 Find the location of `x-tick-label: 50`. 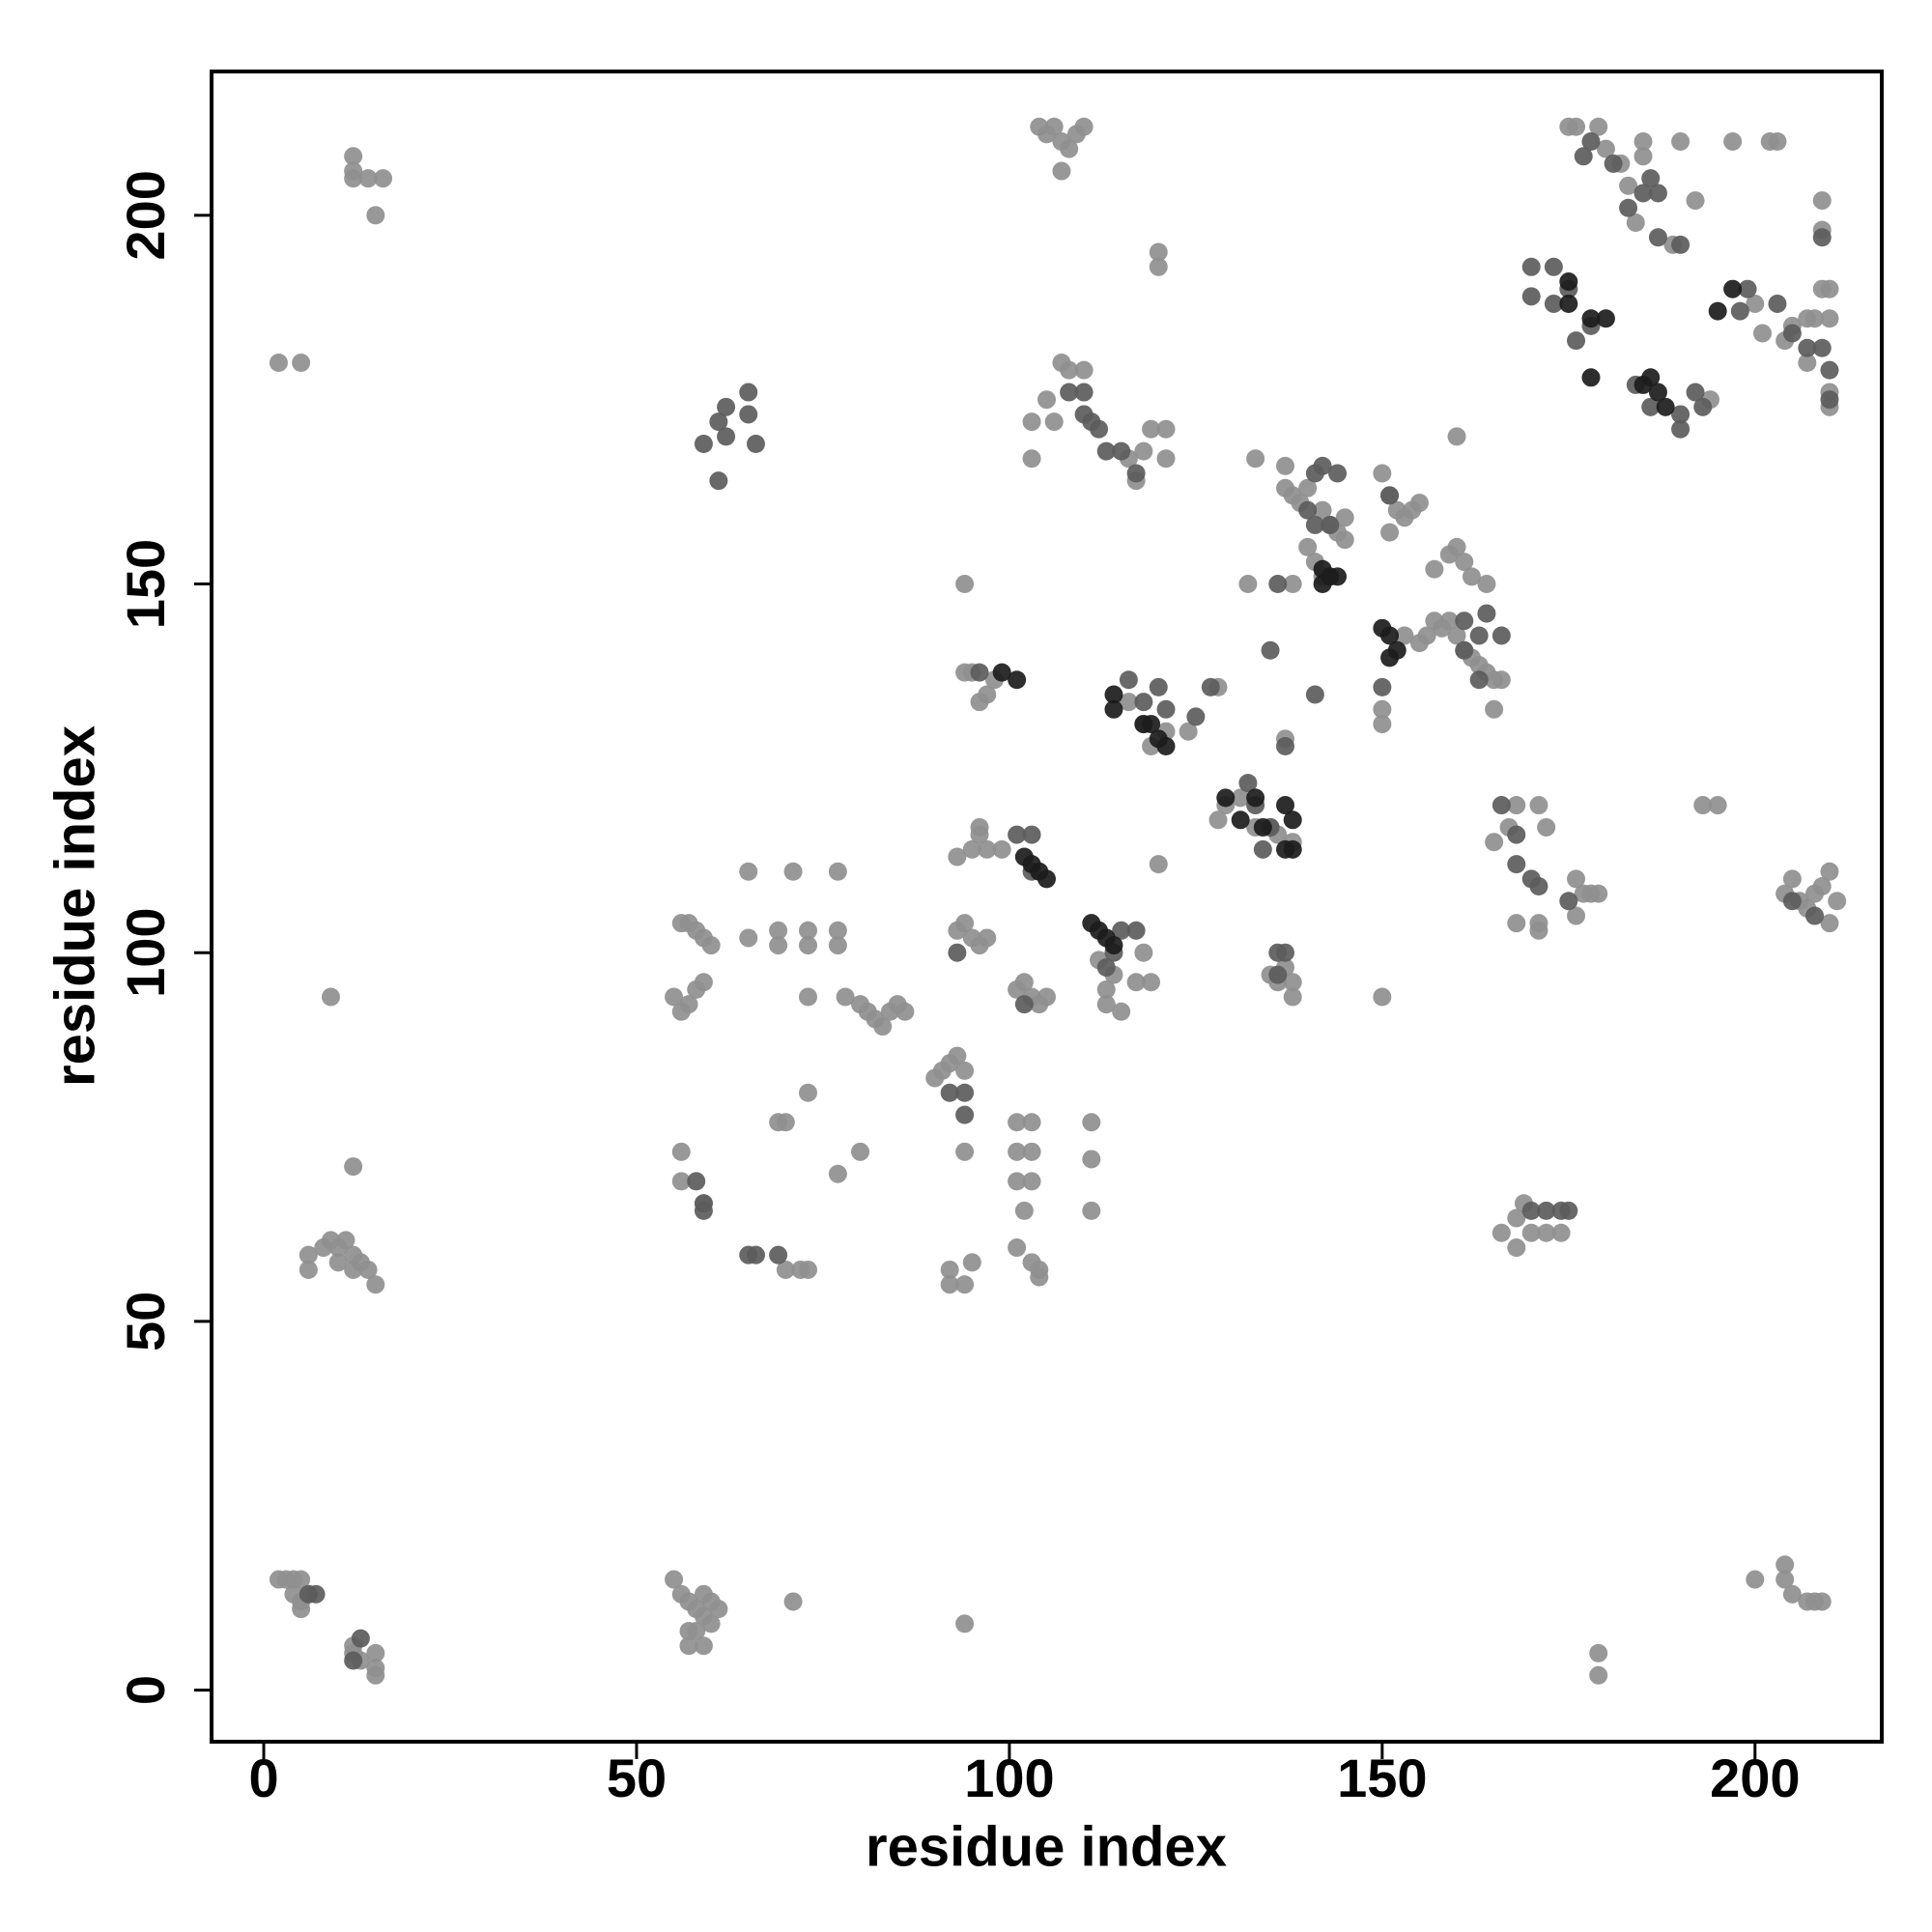

x-tick-label: 50 is located at coordinates (637, 1777).